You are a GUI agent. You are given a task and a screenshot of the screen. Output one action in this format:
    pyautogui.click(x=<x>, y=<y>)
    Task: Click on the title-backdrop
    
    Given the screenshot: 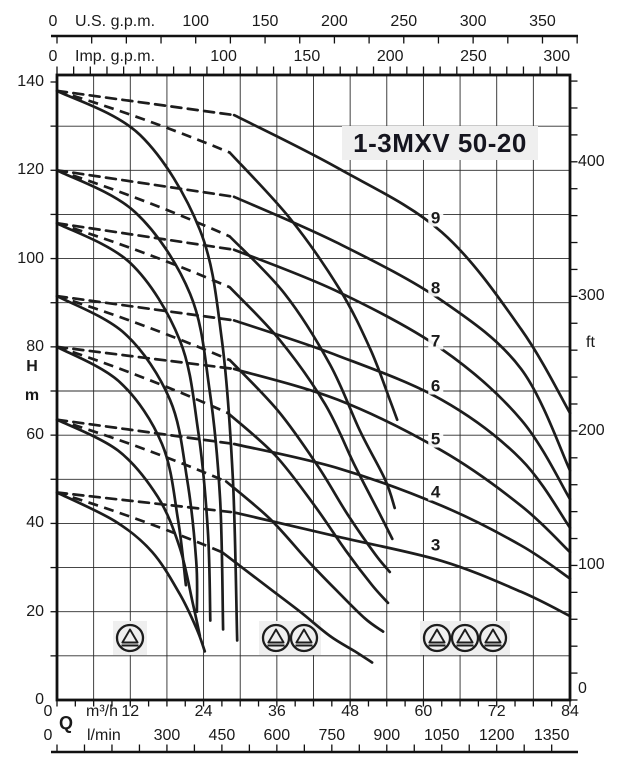 What is the action you would take?
    pyautogui.click(x=440, y=143)
    